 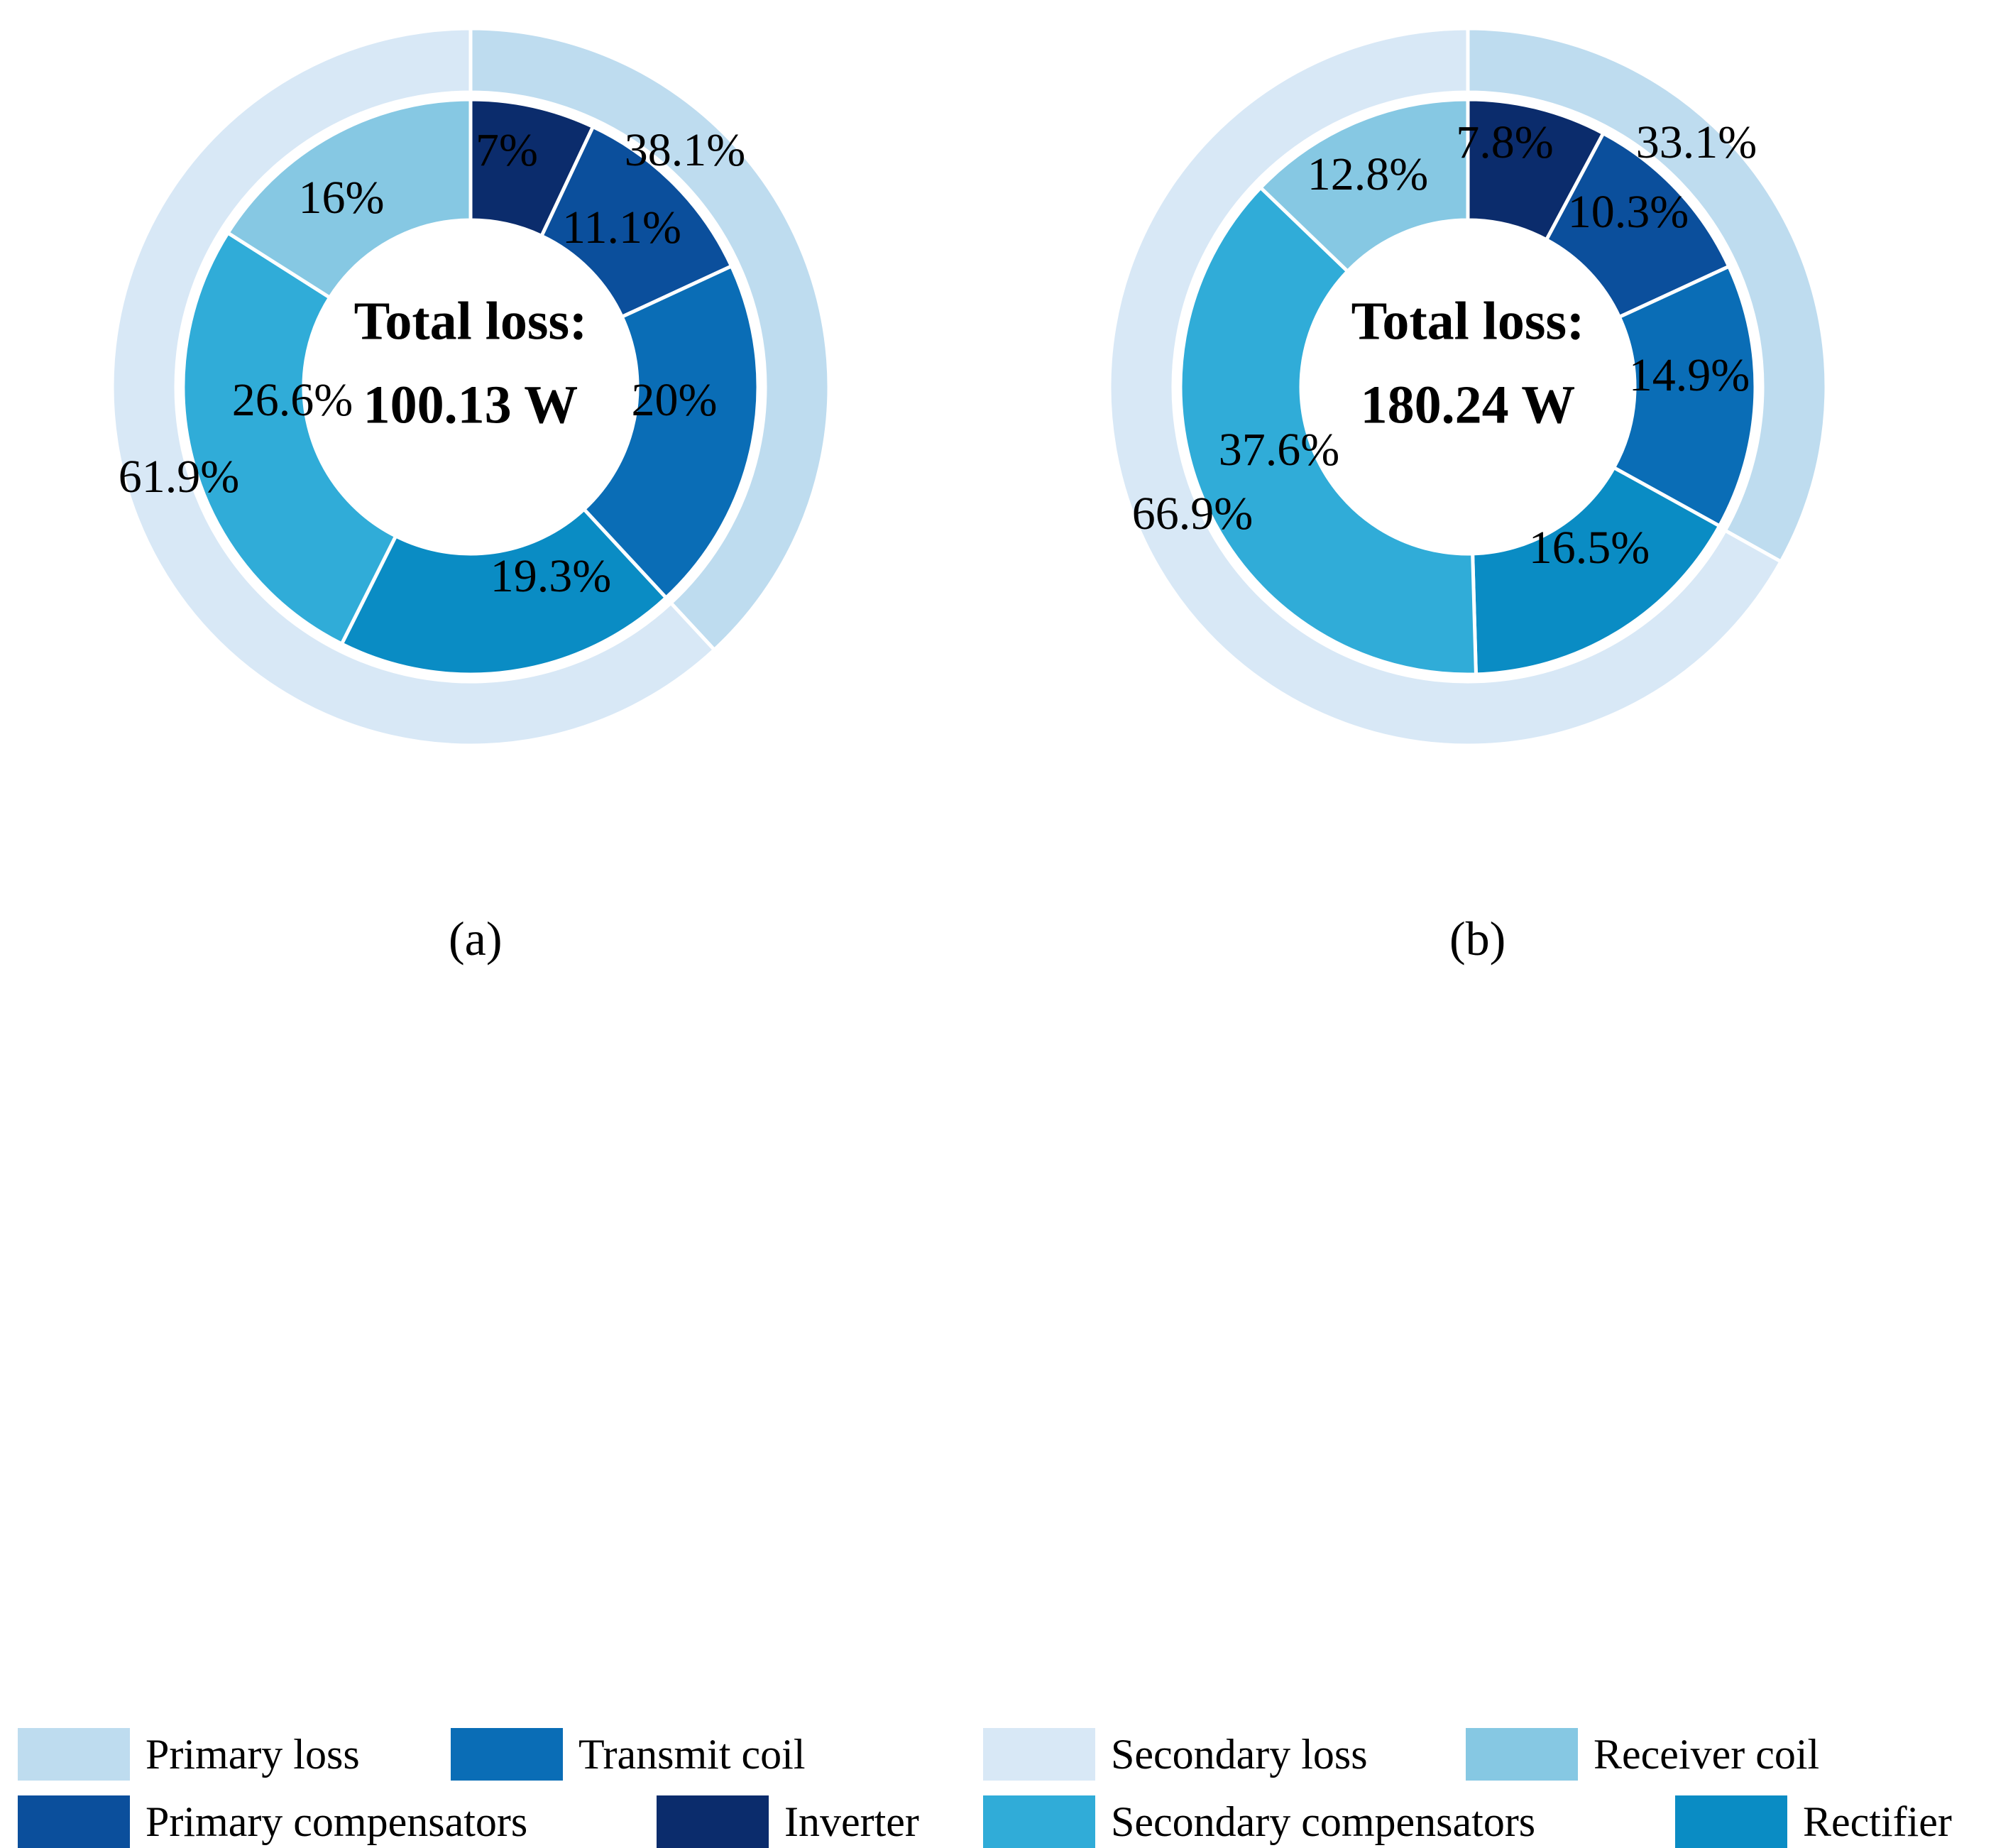 I want to click on data-label-rectifier: 16.5%, so click(x=1590, y=548).